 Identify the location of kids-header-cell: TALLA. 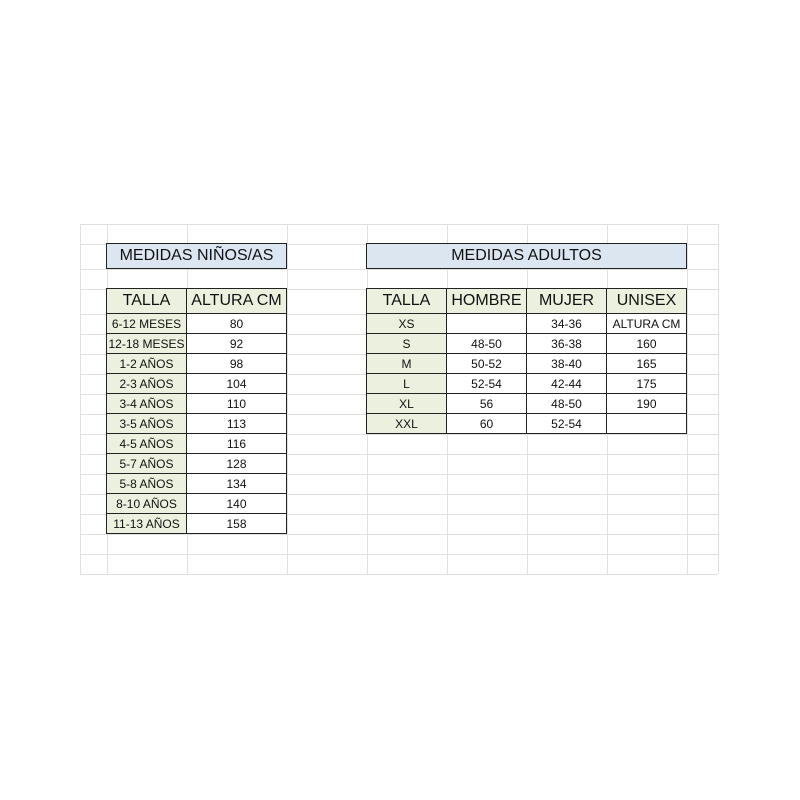
(146, 301).